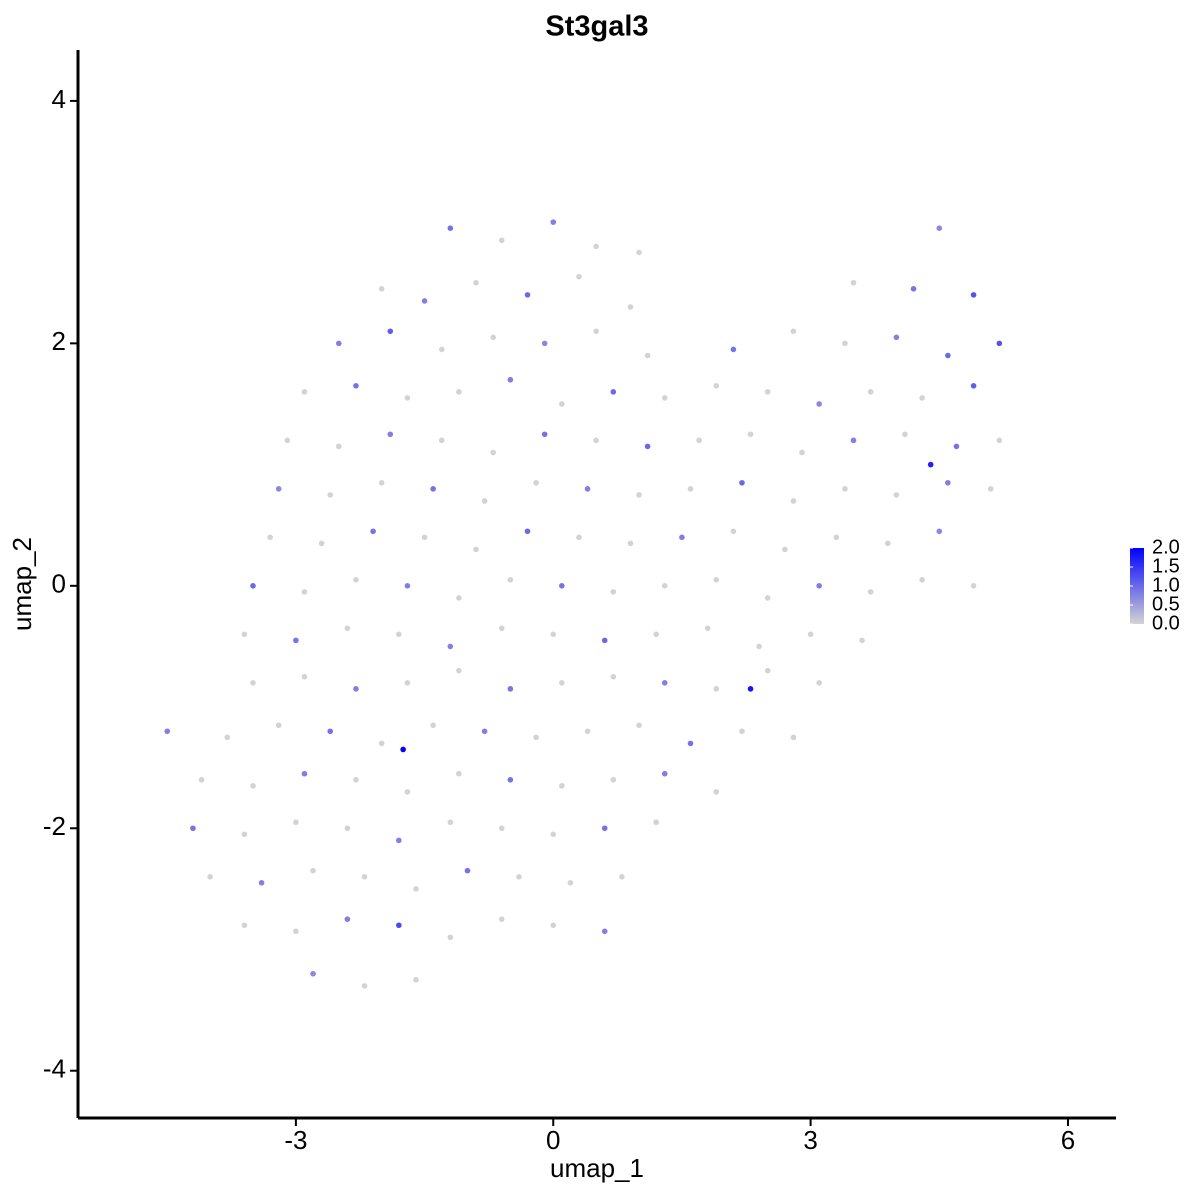 This screenshot has width=1200, height=1200. I want to click on y-tick-label: -2, so click(54, 826).